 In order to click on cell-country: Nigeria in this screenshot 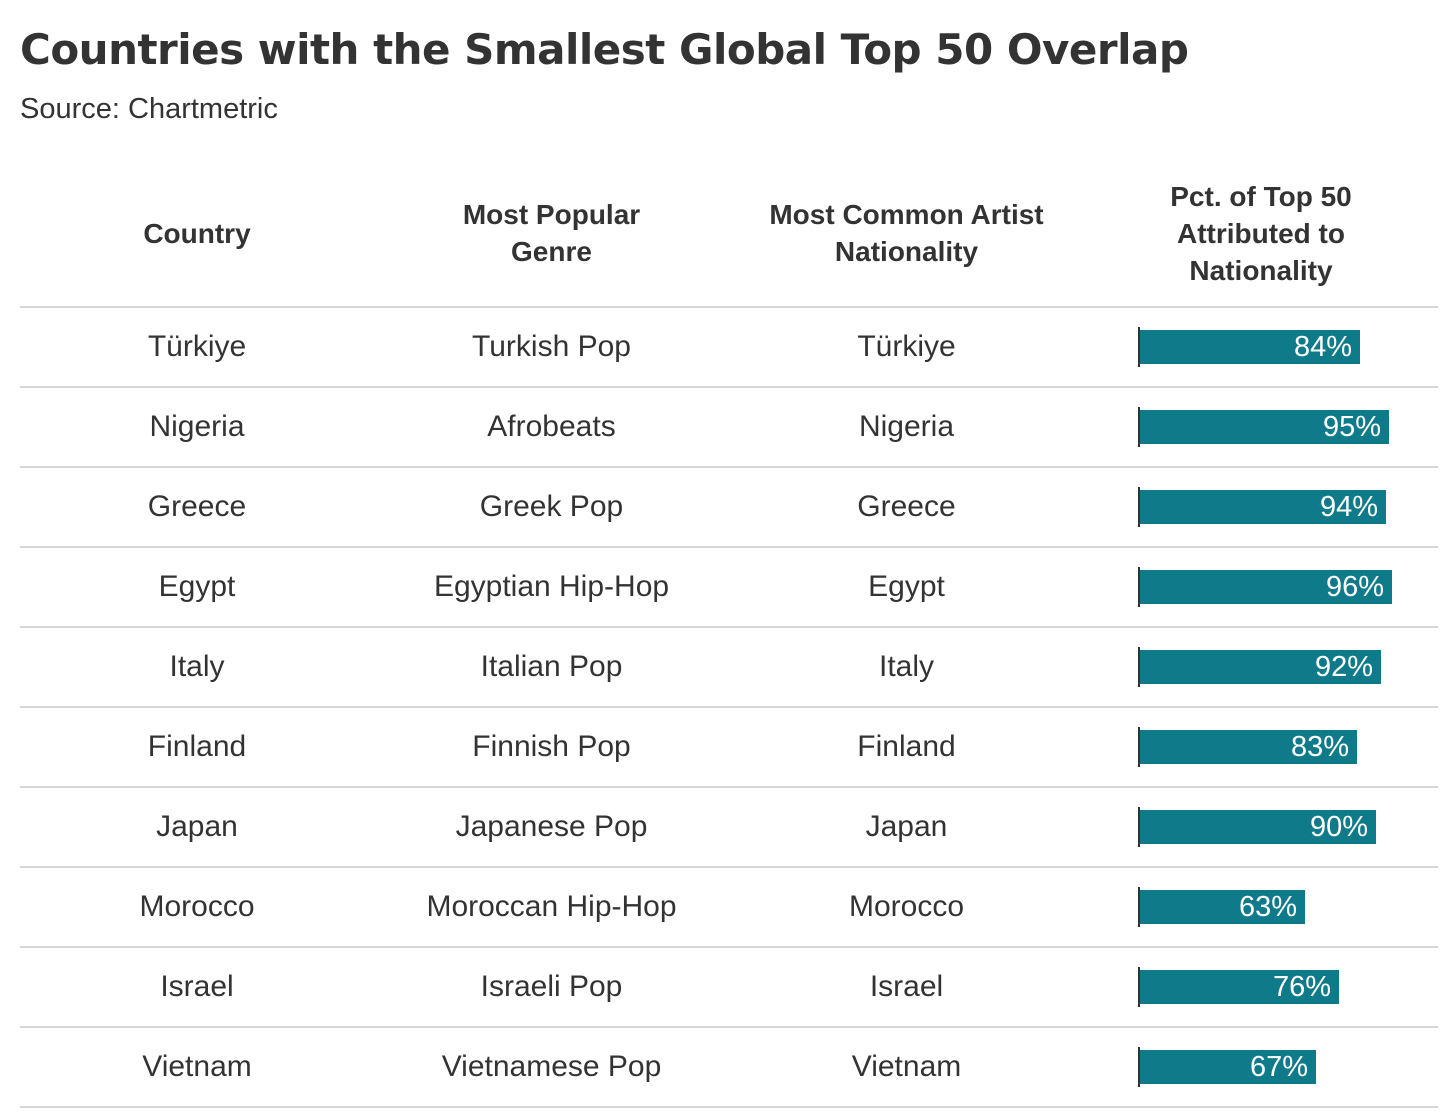, I will do `click(197, 427)`.